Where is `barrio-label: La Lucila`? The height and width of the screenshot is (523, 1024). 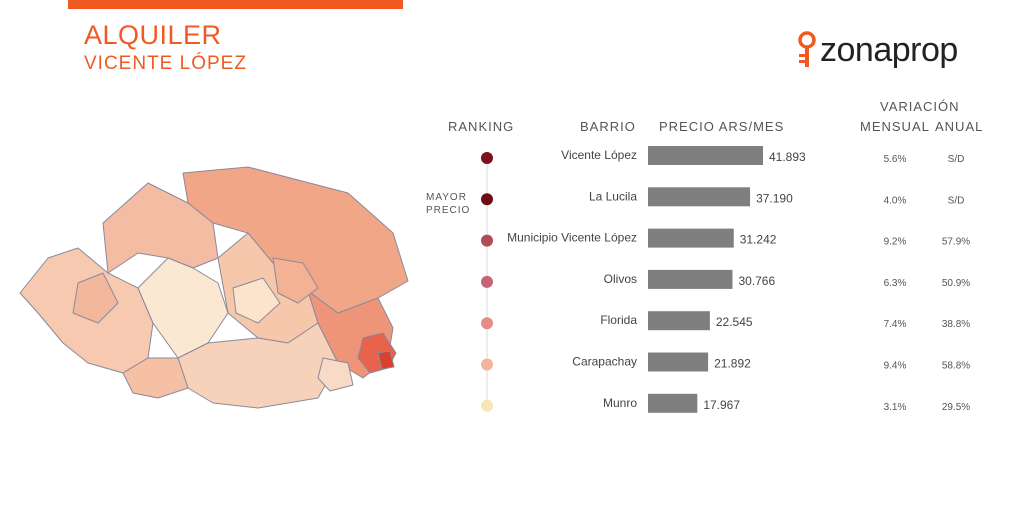 barrio-label: La Lucila is located at coordinates (613, 196).